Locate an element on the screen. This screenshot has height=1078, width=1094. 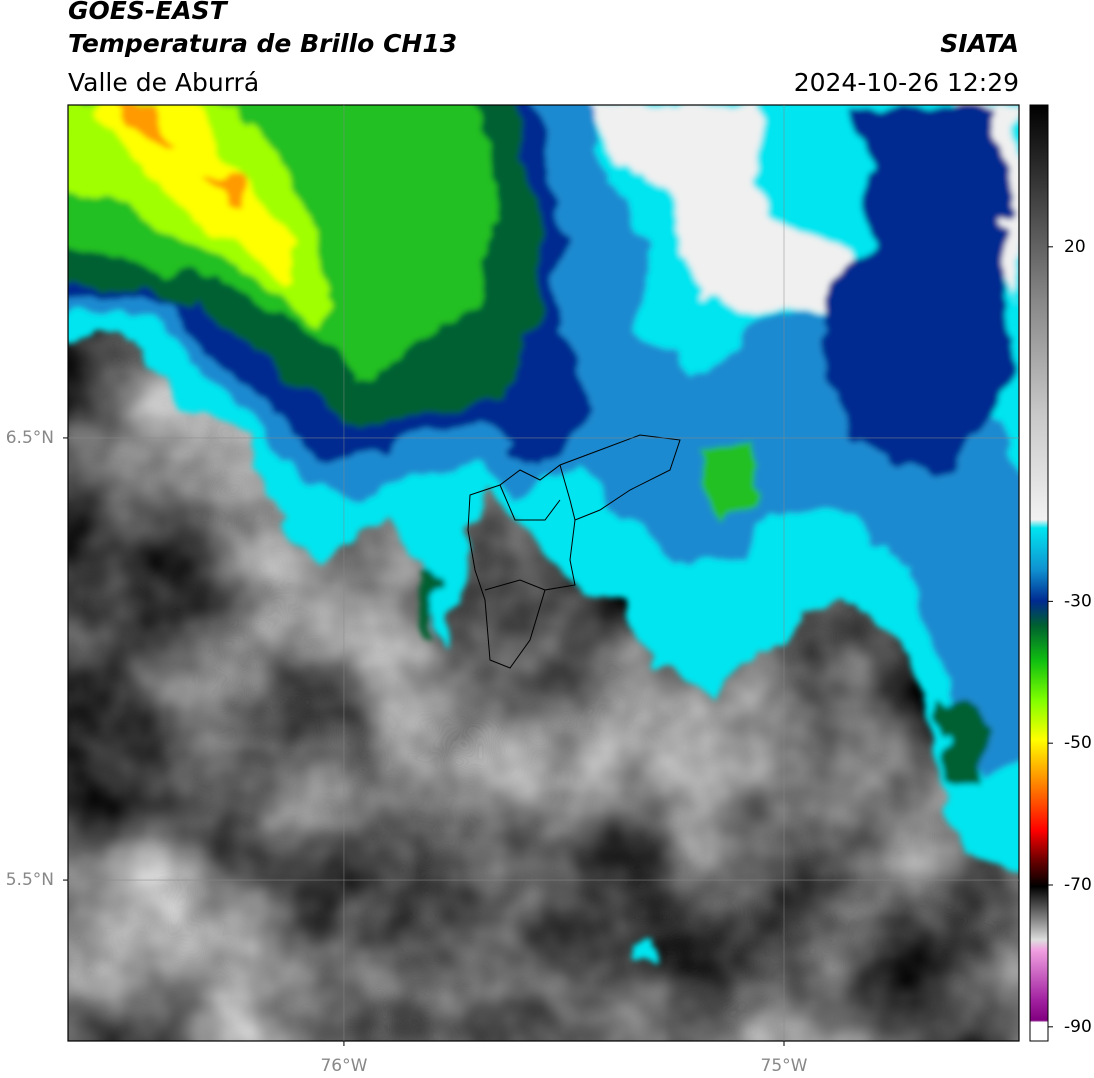
source: SIATA is located at coordinates (979, 43).